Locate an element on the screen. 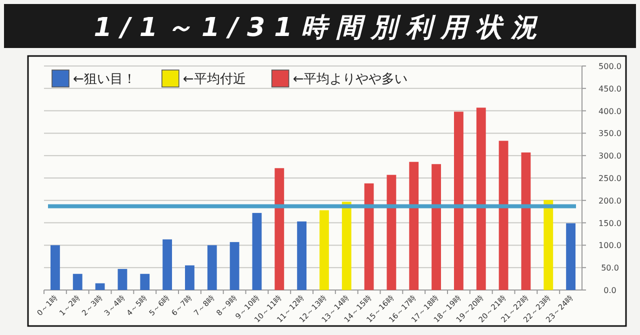 The height and width of the screenshot is (335, 640). y-tick-label: 0.0 is located at coordinates (610, 290).